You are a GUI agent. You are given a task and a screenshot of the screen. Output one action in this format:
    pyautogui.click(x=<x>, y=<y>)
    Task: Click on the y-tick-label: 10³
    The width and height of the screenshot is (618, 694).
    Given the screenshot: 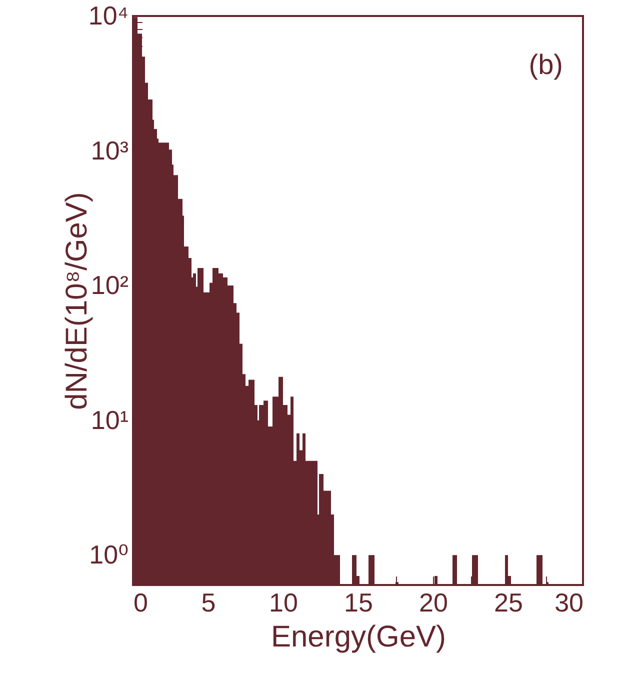 What is the action you would take?
    pyautogui.click(x=109, y=150)
    